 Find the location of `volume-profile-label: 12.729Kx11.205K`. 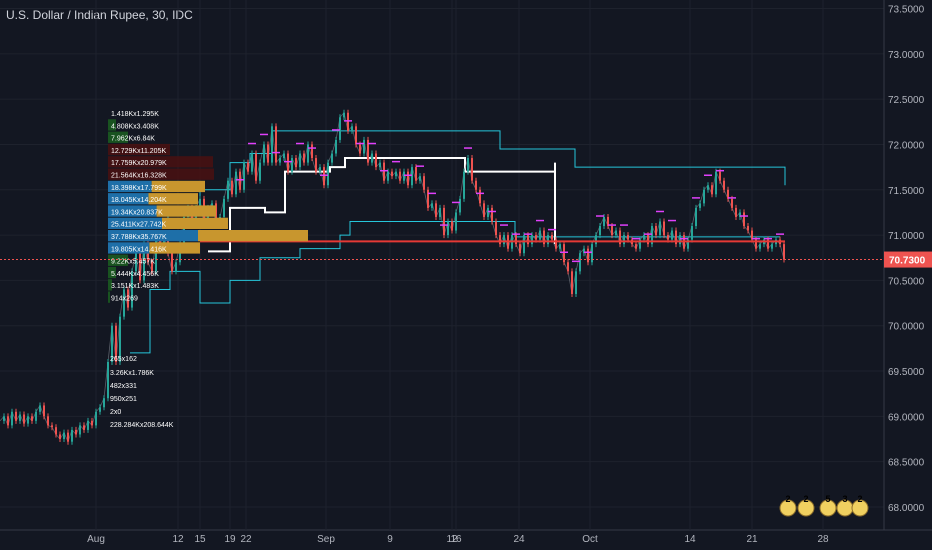

volume-profile-label: 12.729Kx11.205K is located at coordinates (138, 151).